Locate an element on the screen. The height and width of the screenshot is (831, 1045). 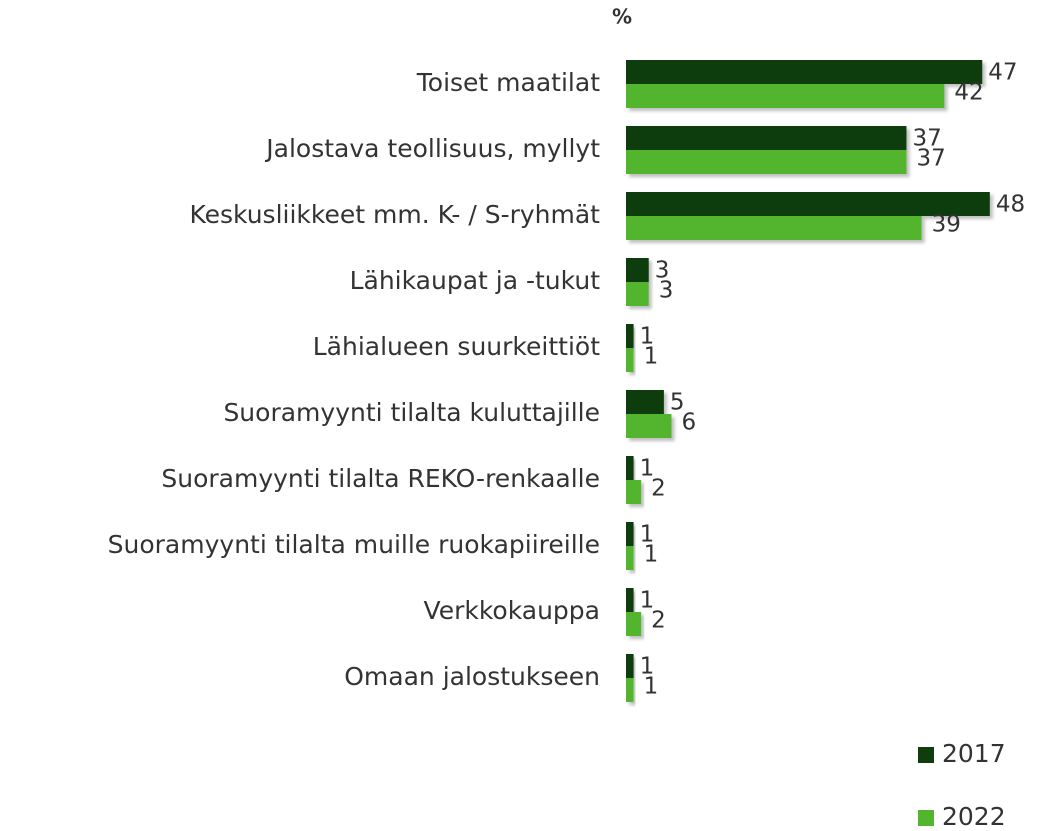
category-label: Lähikaupat ja -tukut is located at coordinates (475, 280).